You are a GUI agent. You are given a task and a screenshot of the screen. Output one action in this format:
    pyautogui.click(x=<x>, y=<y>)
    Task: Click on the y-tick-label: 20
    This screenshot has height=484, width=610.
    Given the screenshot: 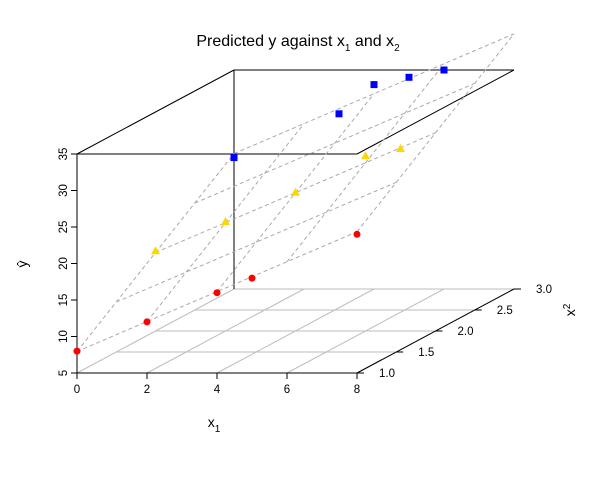 What is the action you would take?
    pyautogui.click(x=64, y=263)
    